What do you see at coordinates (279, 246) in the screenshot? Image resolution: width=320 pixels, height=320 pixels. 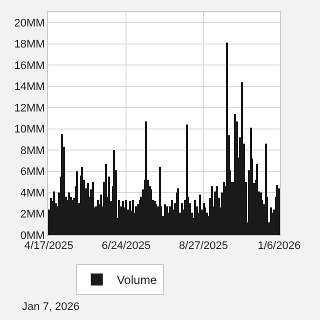 I see `x-tick-label: 1/6/2026` at bounding box center [279, 246].